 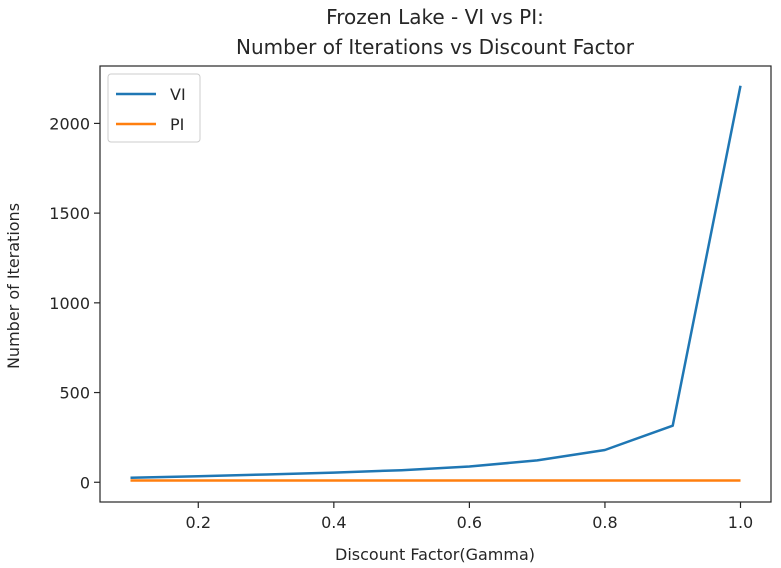 I want to click on legend: VI PI, so click(x=154, y=108).